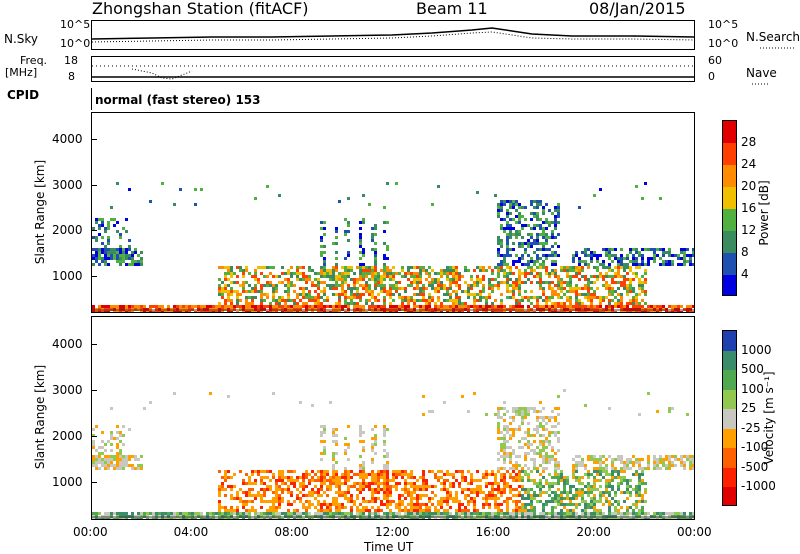 The height and width of the screenshot is (554, 800). I want to click on freq-tick-bottom: 8, so click(71, 76).